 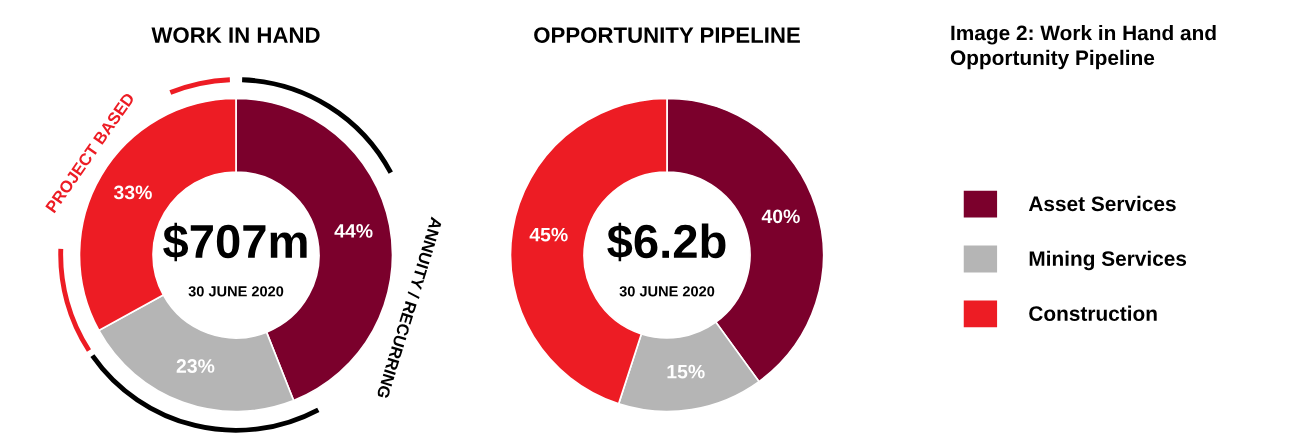 I want to click on data-label: 33%, so click(x=132, y=192).